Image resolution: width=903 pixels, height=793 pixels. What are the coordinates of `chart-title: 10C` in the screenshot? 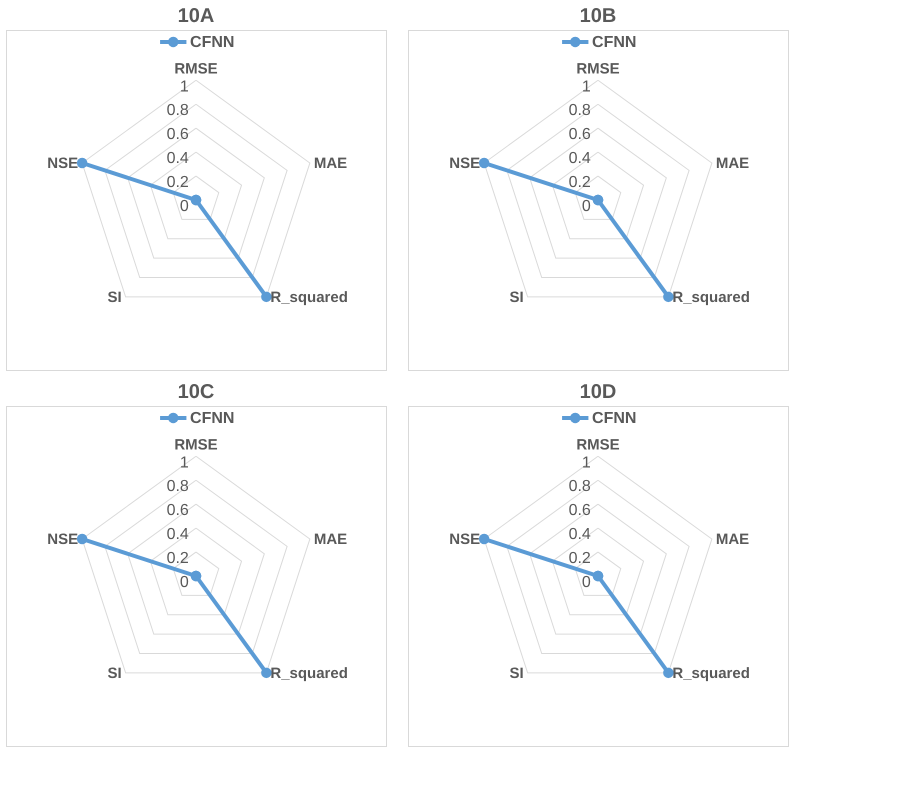 It's located at (196, 392).